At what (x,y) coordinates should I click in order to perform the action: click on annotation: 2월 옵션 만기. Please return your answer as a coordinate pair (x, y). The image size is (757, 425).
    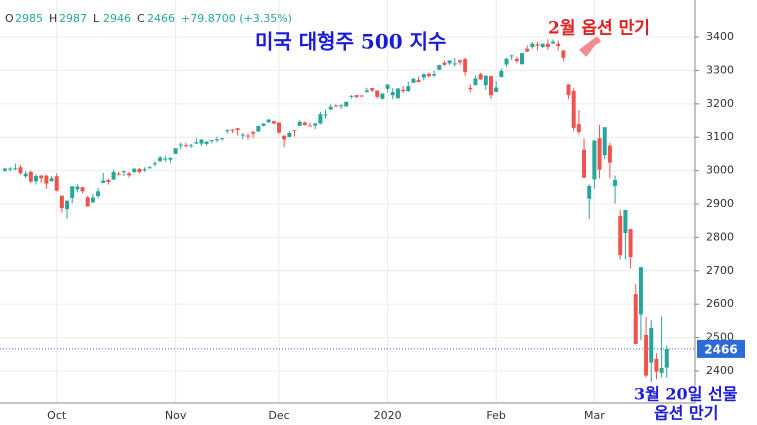
    Looking at the image, I should click on (599, 29).